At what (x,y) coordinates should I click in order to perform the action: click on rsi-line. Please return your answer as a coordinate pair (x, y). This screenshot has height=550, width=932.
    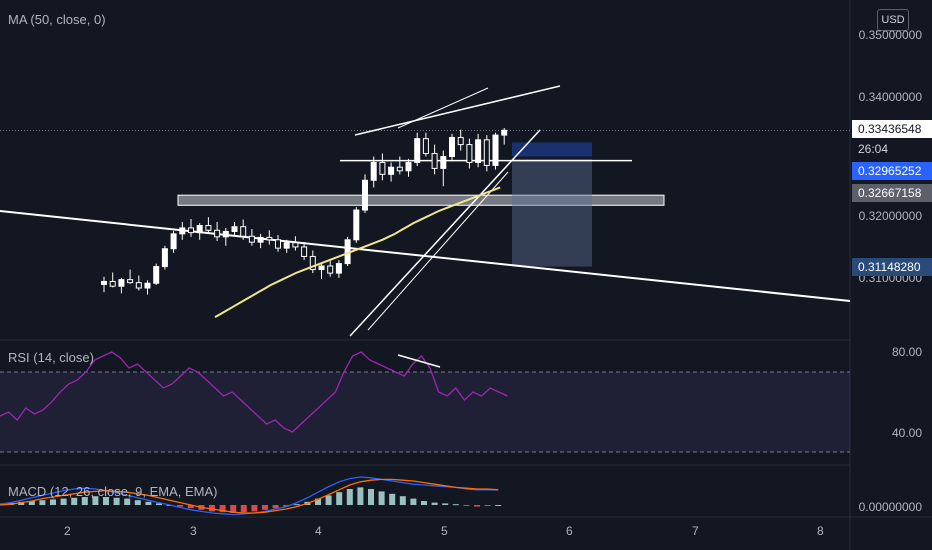
    Looking at the image, I should click on (254, 392).